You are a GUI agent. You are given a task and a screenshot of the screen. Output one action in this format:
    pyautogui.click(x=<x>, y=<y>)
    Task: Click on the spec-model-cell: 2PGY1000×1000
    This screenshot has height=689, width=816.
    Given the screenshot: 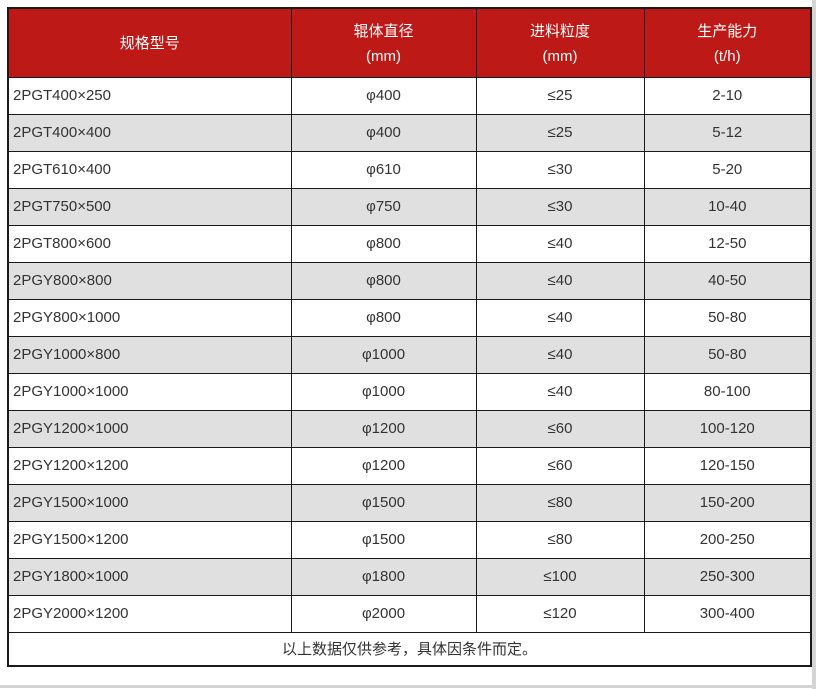 What is the action you would take?
    pyautogui.click(x=149, y=391)
    